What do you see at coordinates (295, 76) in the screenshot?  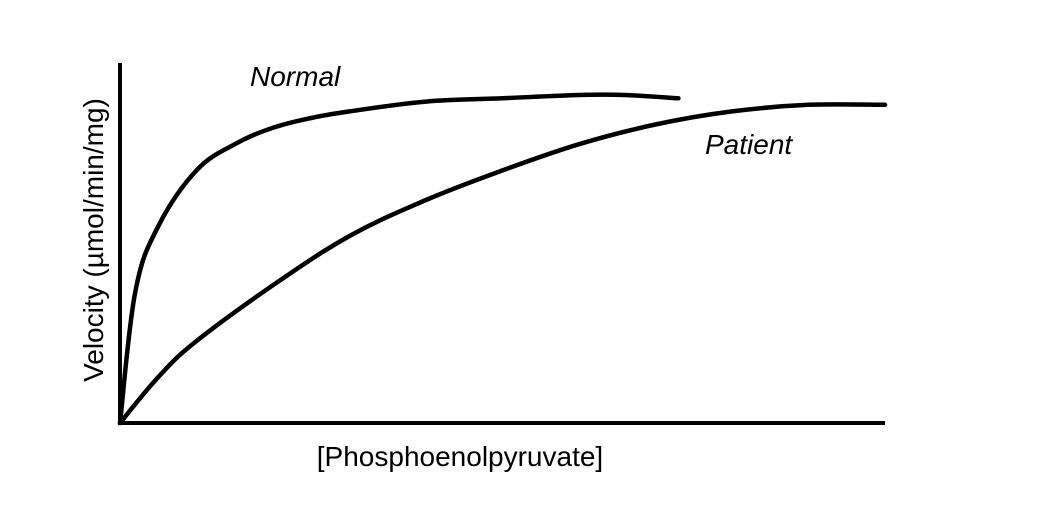 I see `series-label-normal: Normal` at bounding box center [295, 76].